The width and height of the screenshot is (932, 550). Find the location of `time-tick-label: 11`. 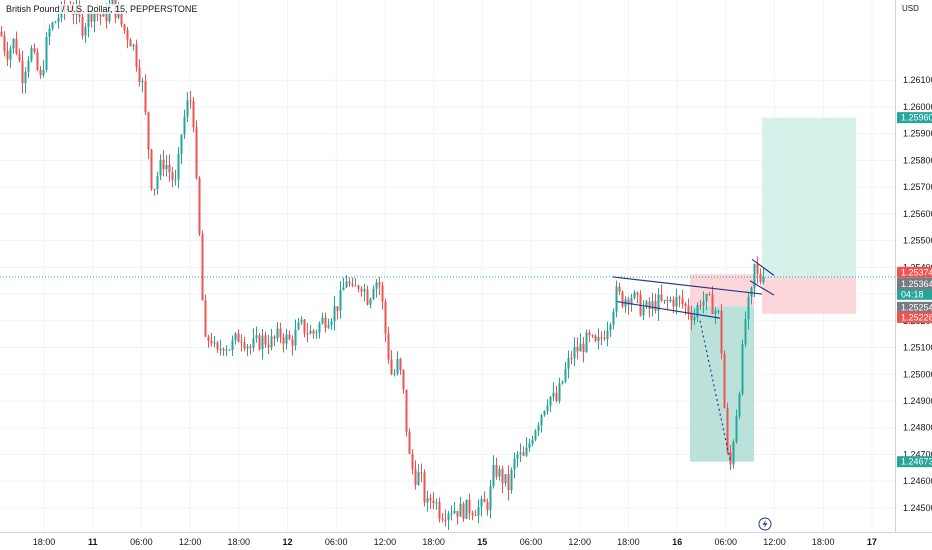

time-tick-label: 11 is located at coordinates (93, 542).